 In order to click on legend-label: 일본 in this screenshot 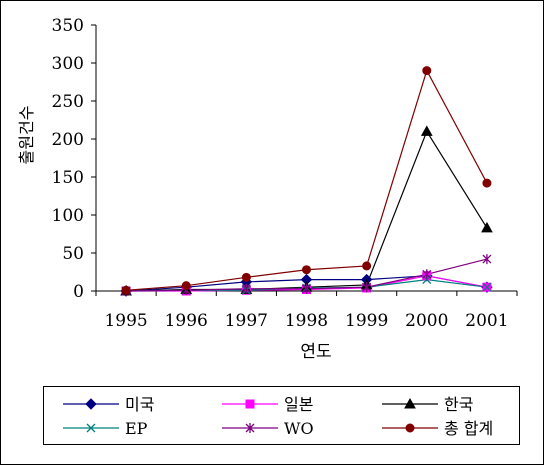, I will do `click(298, 404)`.